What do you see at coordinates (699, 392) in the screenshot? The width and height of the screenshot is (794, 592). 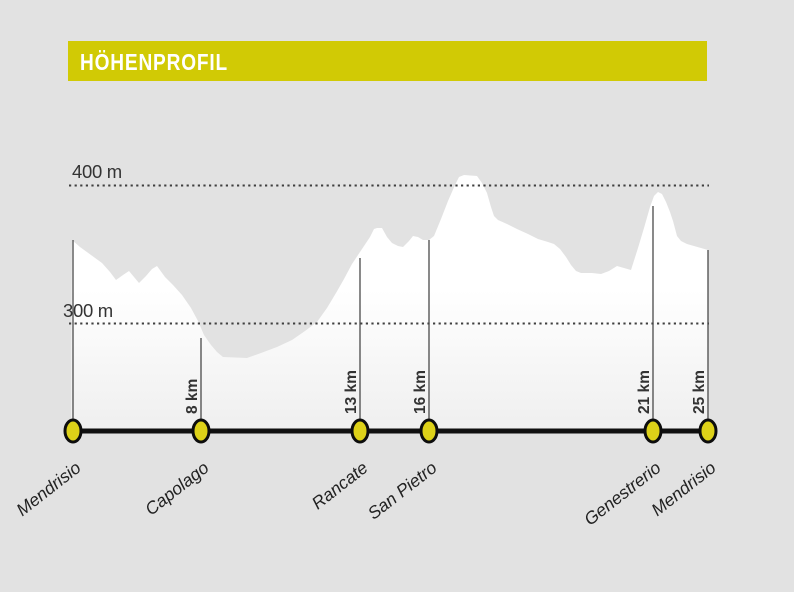 I see `km-label: 25 km` at bounding box center [699, 392].